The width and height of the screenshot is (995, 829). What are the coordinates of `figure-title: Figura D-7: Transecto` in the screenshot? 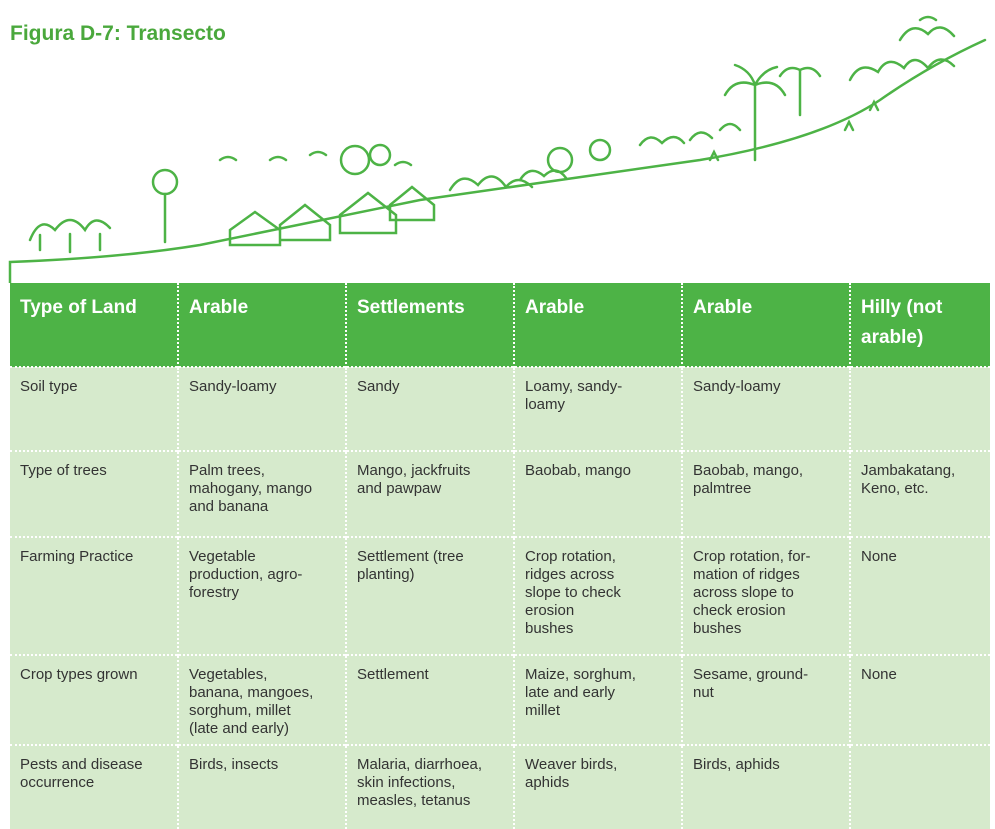 It's located at (118, 33).